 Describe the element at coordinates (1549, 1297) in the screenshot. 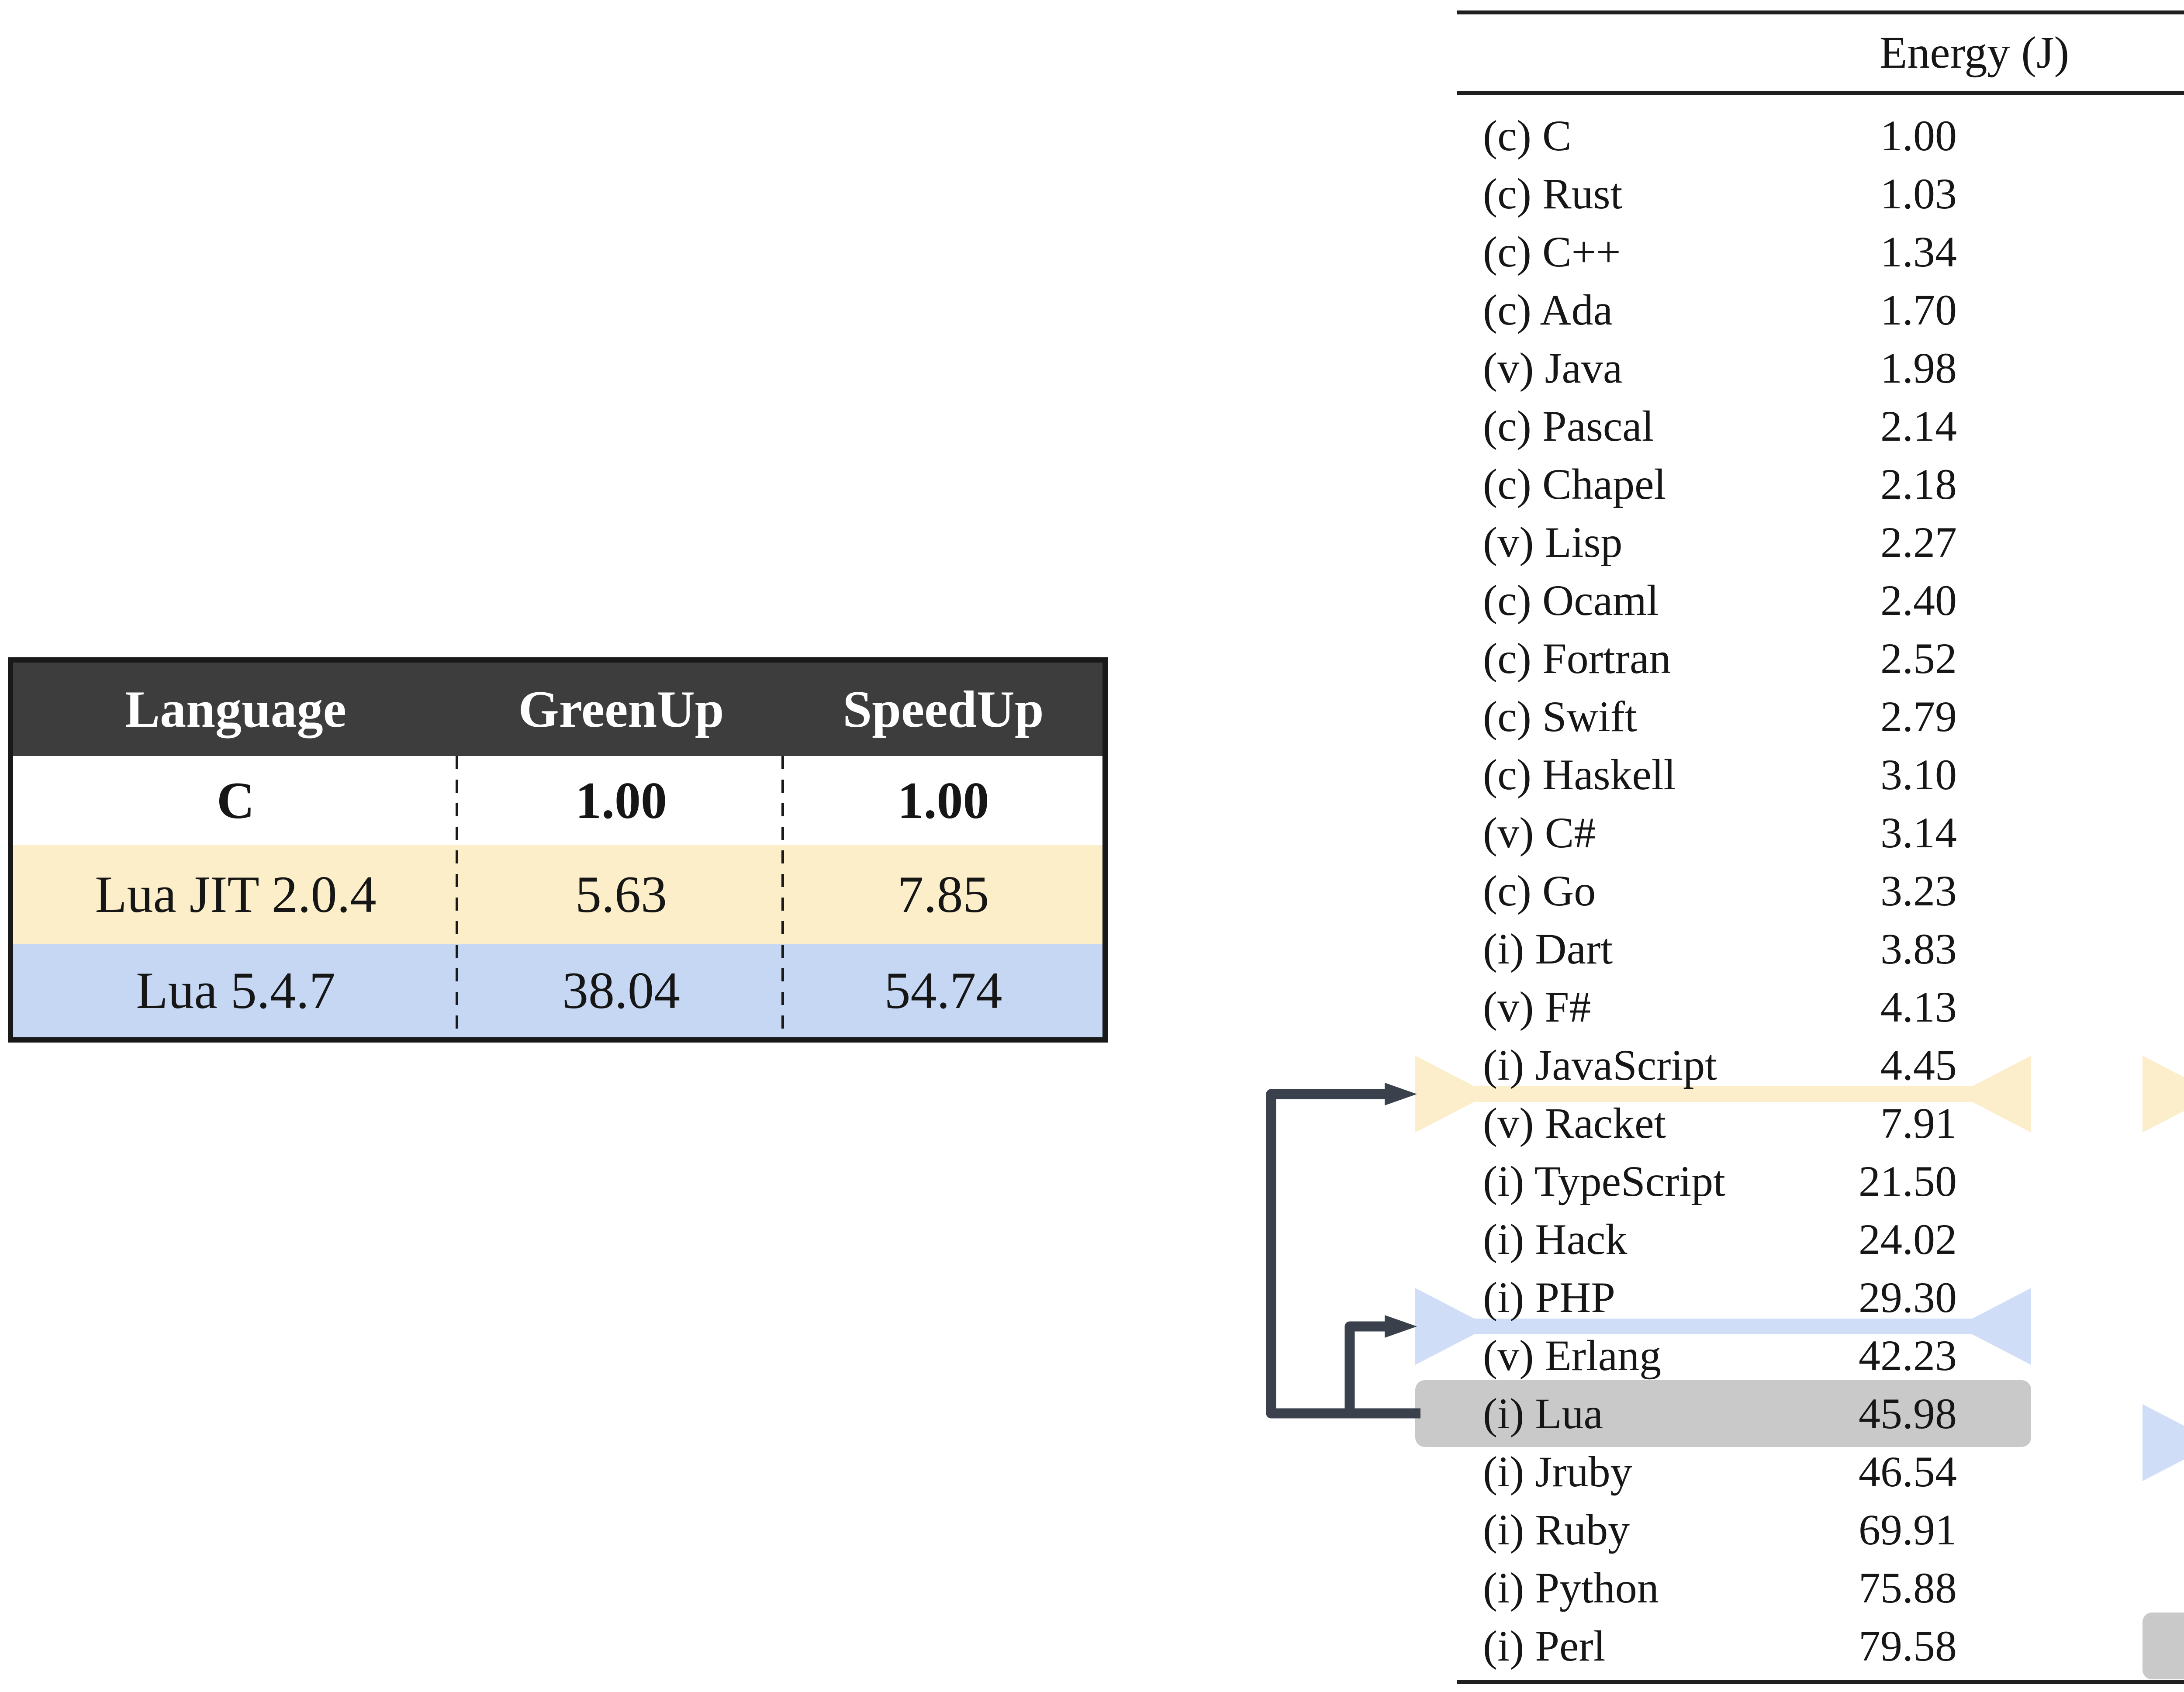

I see `language-label: (i) PHP` at that location.